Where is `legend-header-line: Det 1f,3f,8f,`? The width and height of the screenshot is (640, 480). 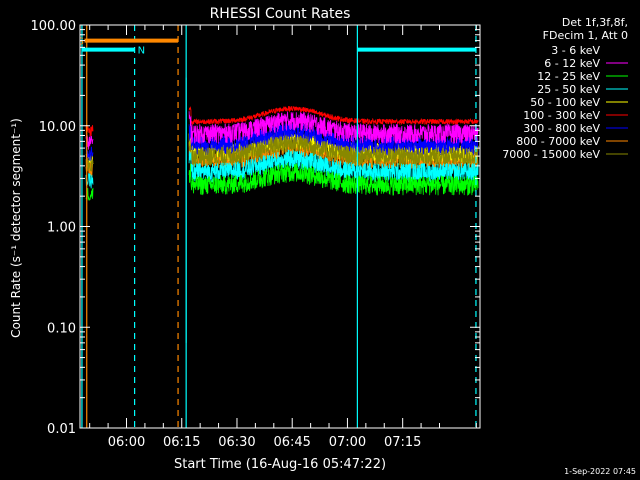
legend-header-line: Det 1f,3f,8f, is located at coordinates (595, 22).